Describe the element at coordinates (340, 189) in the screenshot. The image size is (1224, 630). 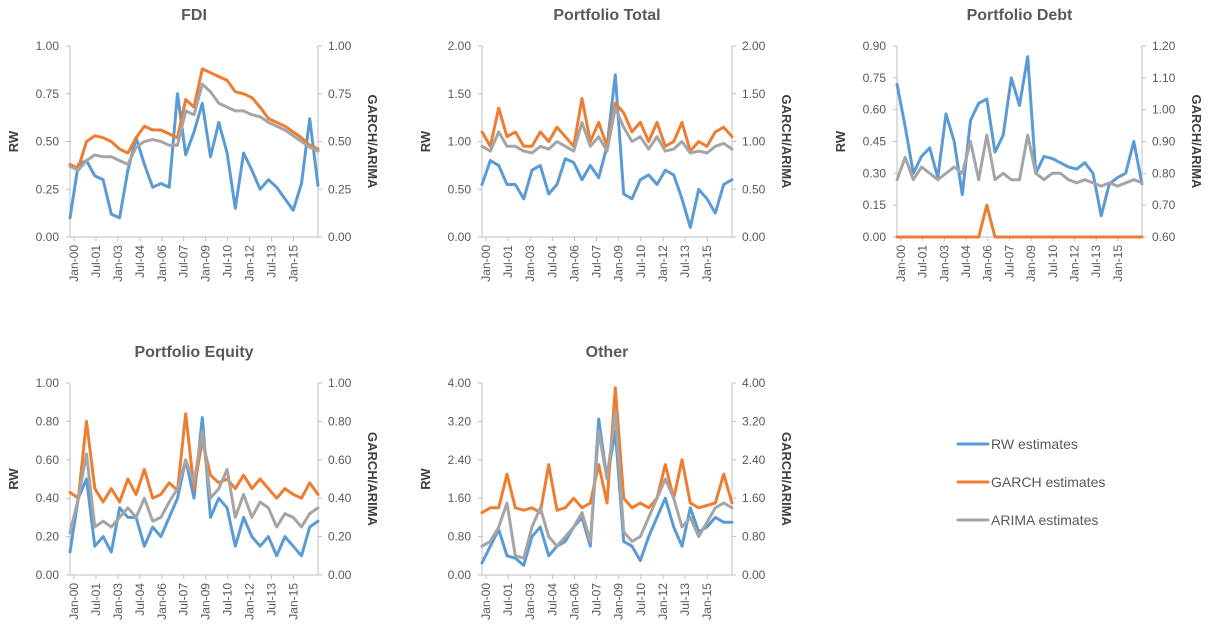
I see `y2-tick-label: 0.25` at that location.